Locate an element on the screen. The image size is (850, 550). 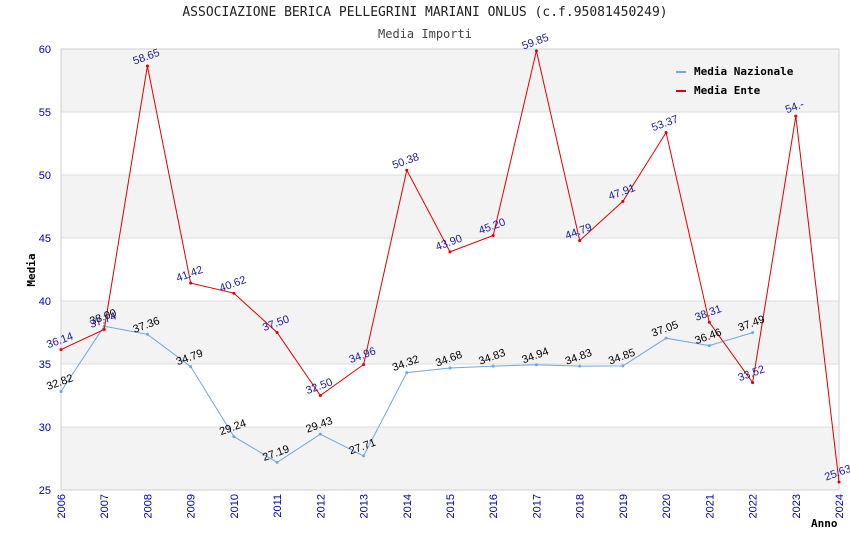
x-tick-label: 2021 is located at coordinates (710, 506).